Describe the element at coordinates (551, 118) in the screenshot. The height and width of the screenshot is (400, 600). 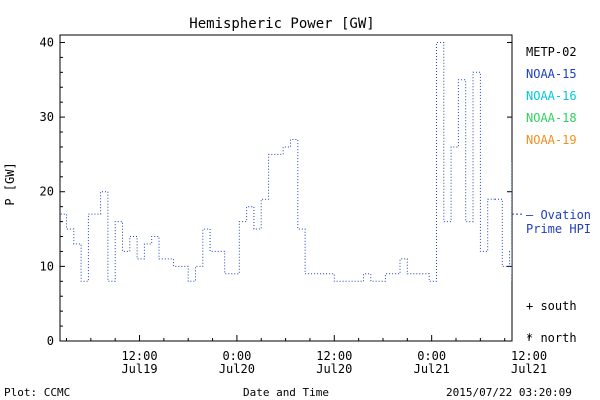
I see `legend-item-noaa-18: NOAA-18` at that location.